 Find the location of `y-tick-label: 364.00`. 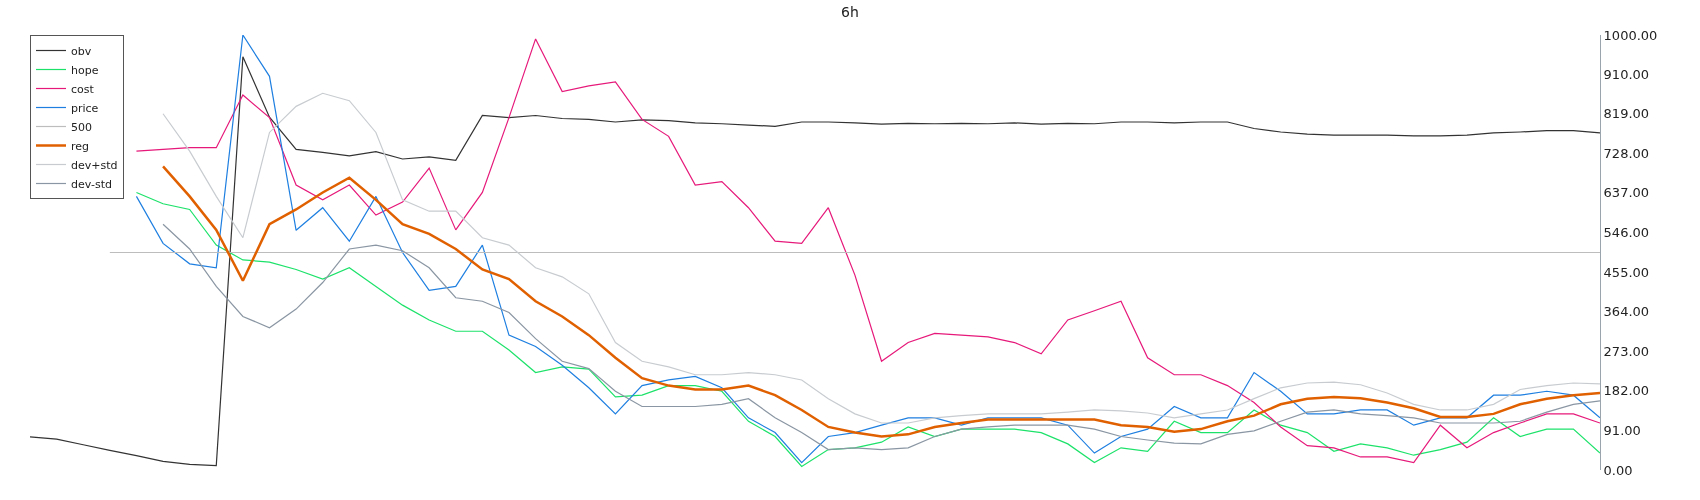

y-tick-label: 364.00 is located at coordinates (1626, 312).